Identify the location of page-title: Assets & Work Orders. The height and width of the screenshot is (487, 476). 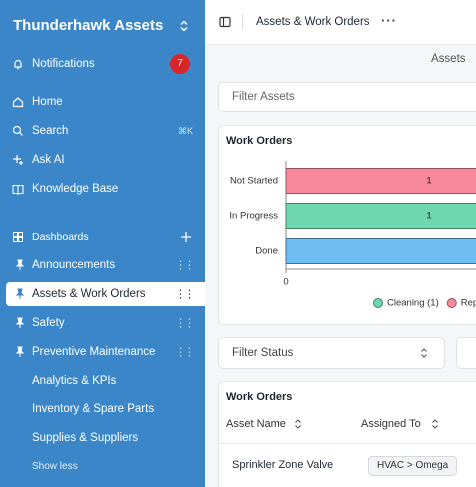
(313, 22).